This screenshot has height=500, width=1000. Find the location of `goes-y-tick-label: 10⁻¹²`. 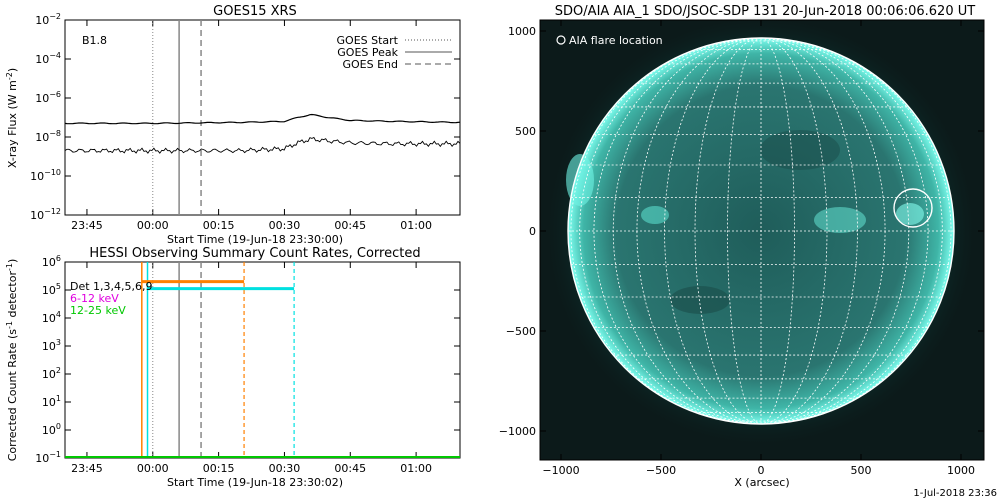

goes-y-tick-label: 10⁻¹² is located at coordinates (45, 214).